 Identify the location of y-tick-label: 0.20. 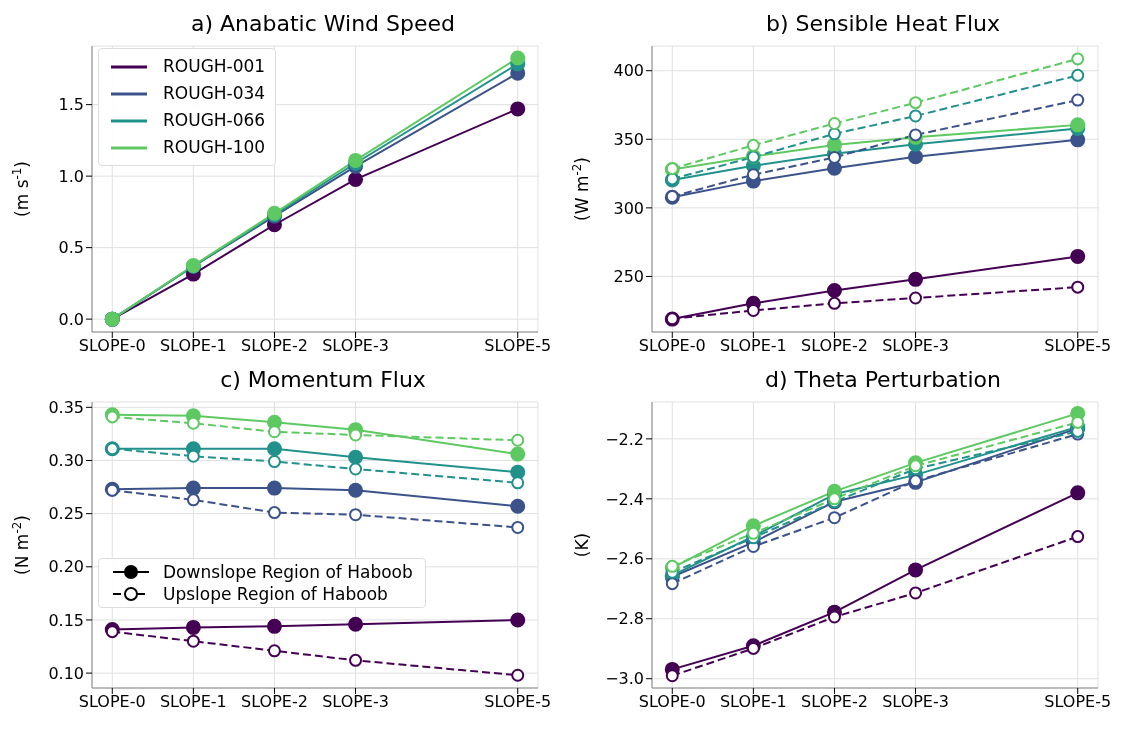
(66, 567).